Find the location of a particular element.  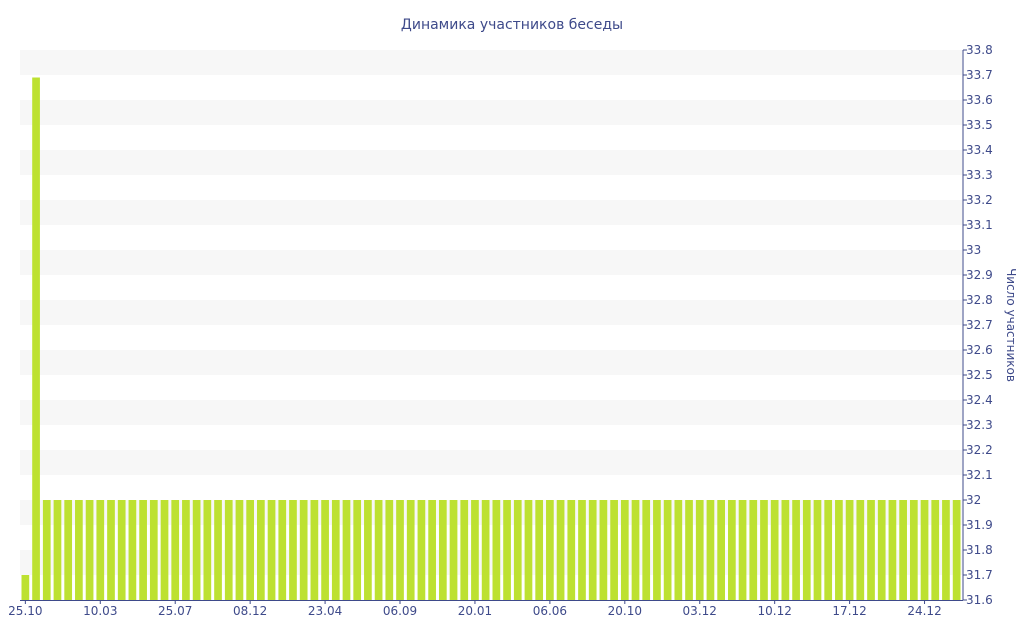

y-tick-label: 32.7 is located at coordinates (979, 325).